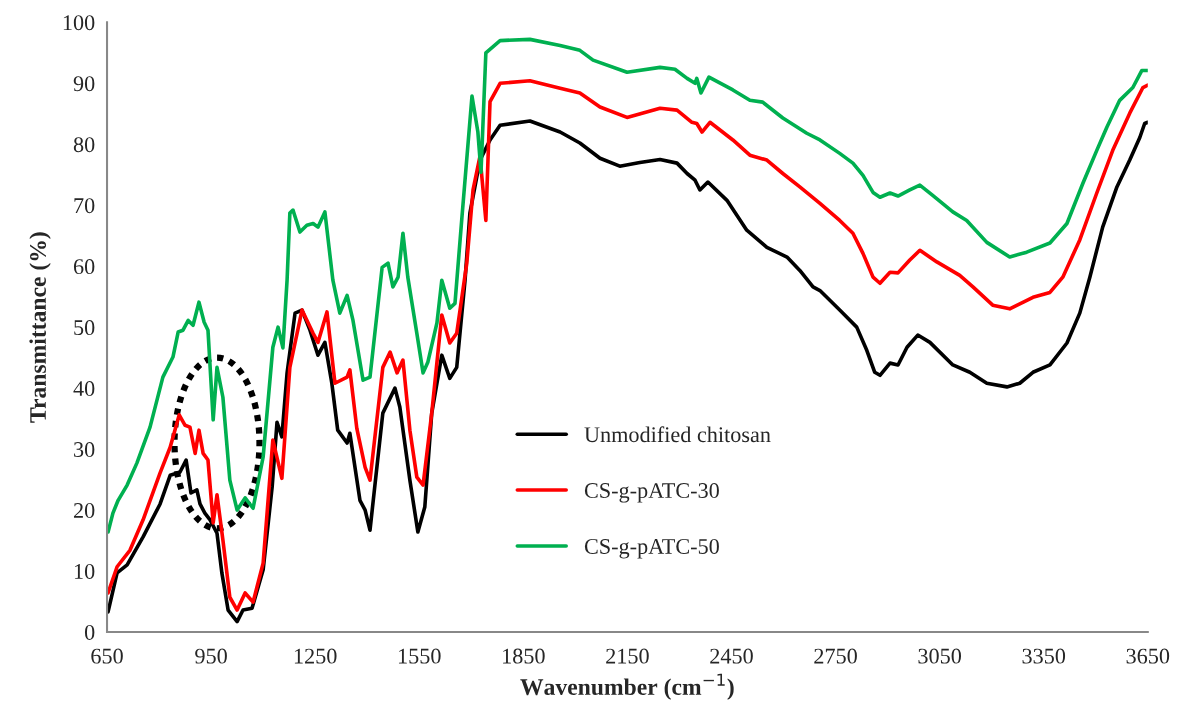  What do you see at coordinates (79, 23) in the screenshot?
I see `y-tick-label: 100` at bounding box center [79, 23].